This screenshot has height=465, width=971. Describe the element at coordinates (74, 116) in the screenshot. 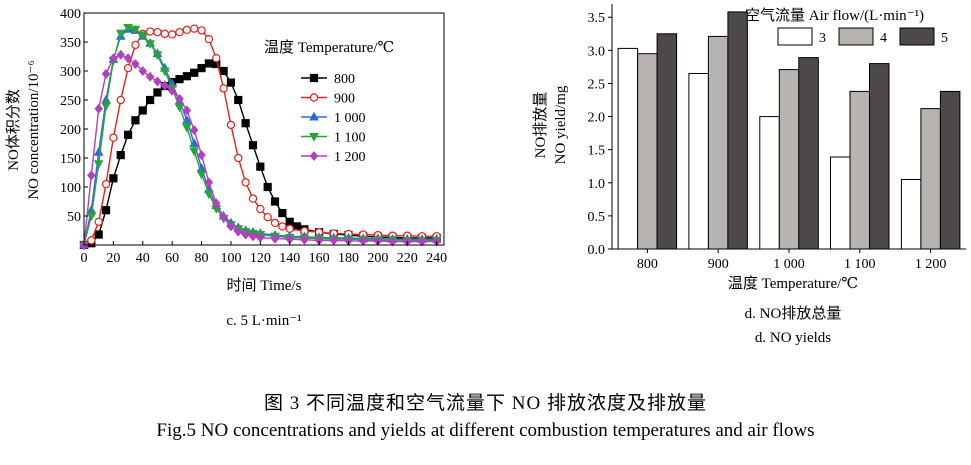

I see `line-y-ticks: 50 100 150 200 250 300 350 400` at that location.